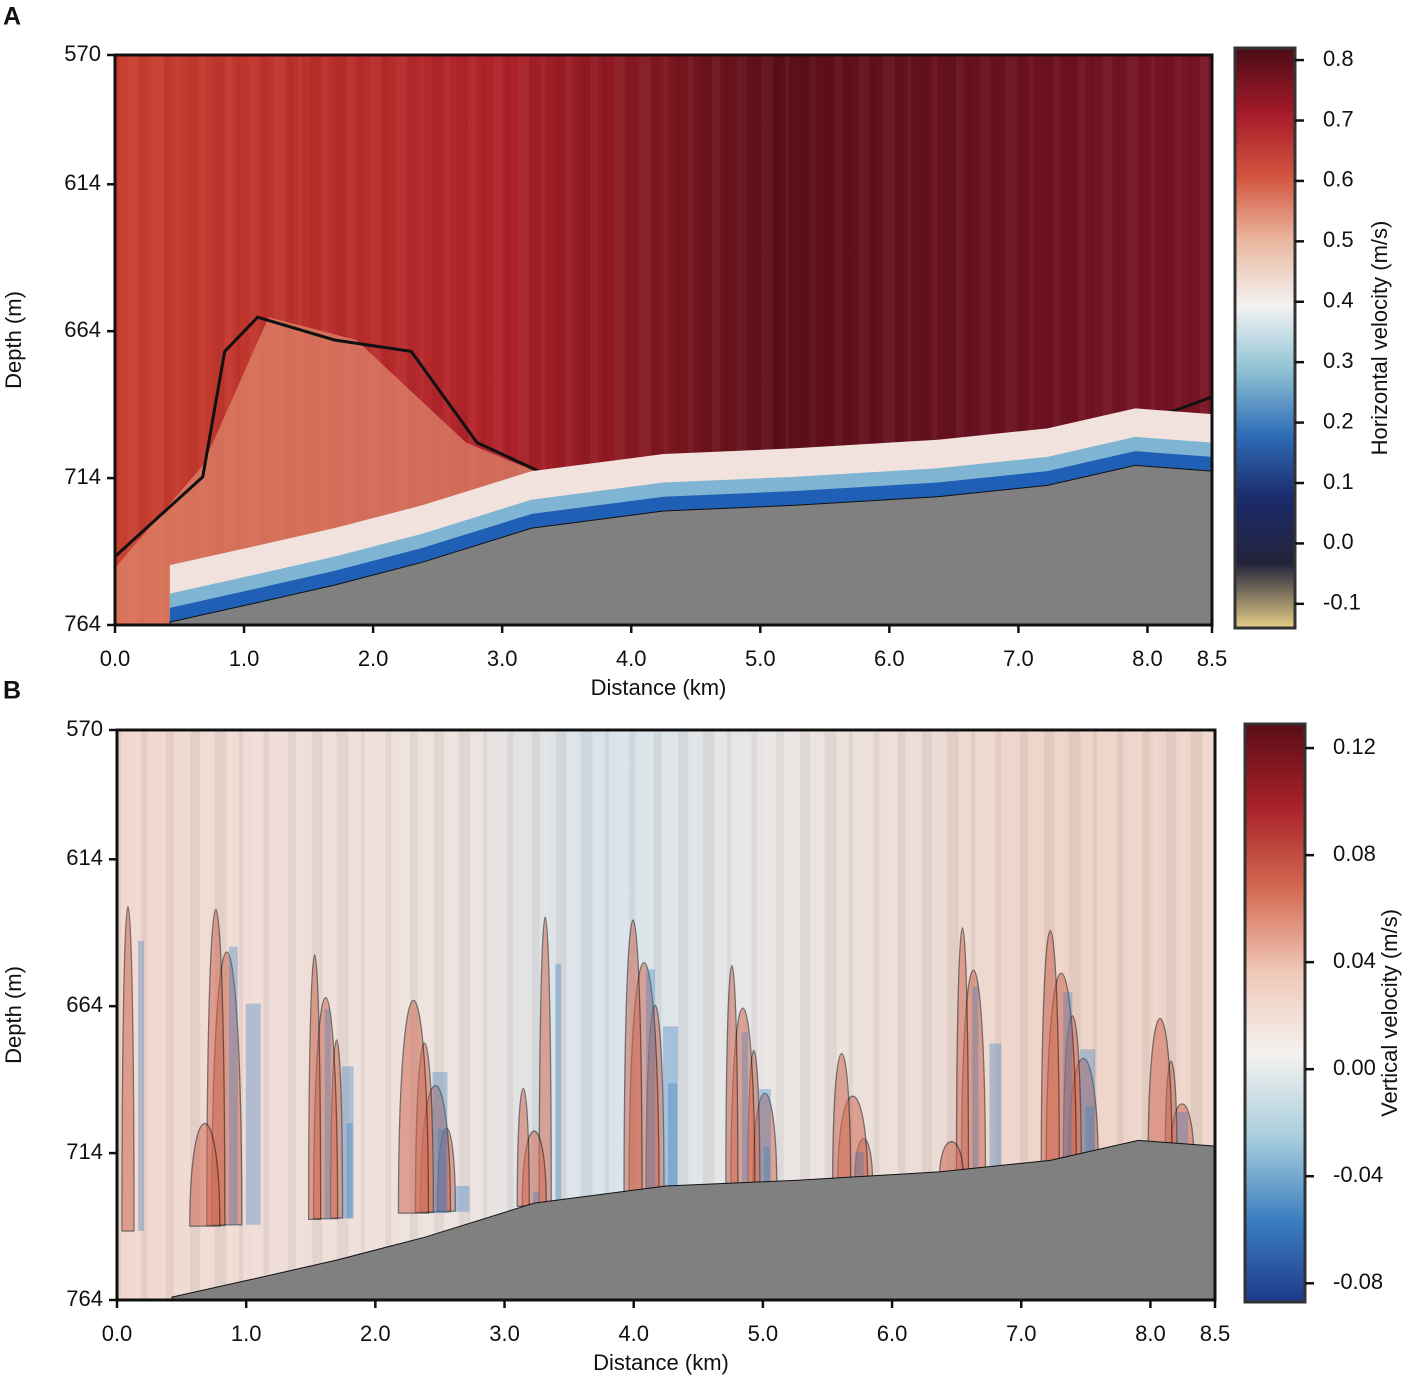  Describe the element at coordinates (244, 658) in the screenshot. I see `x-tick-label: 1.0` at that location.